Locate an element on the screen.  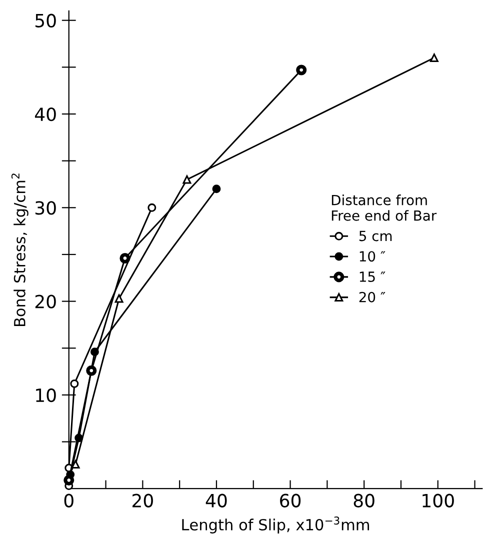
x-tick-label: 60 is located at coordinates (290, 501).